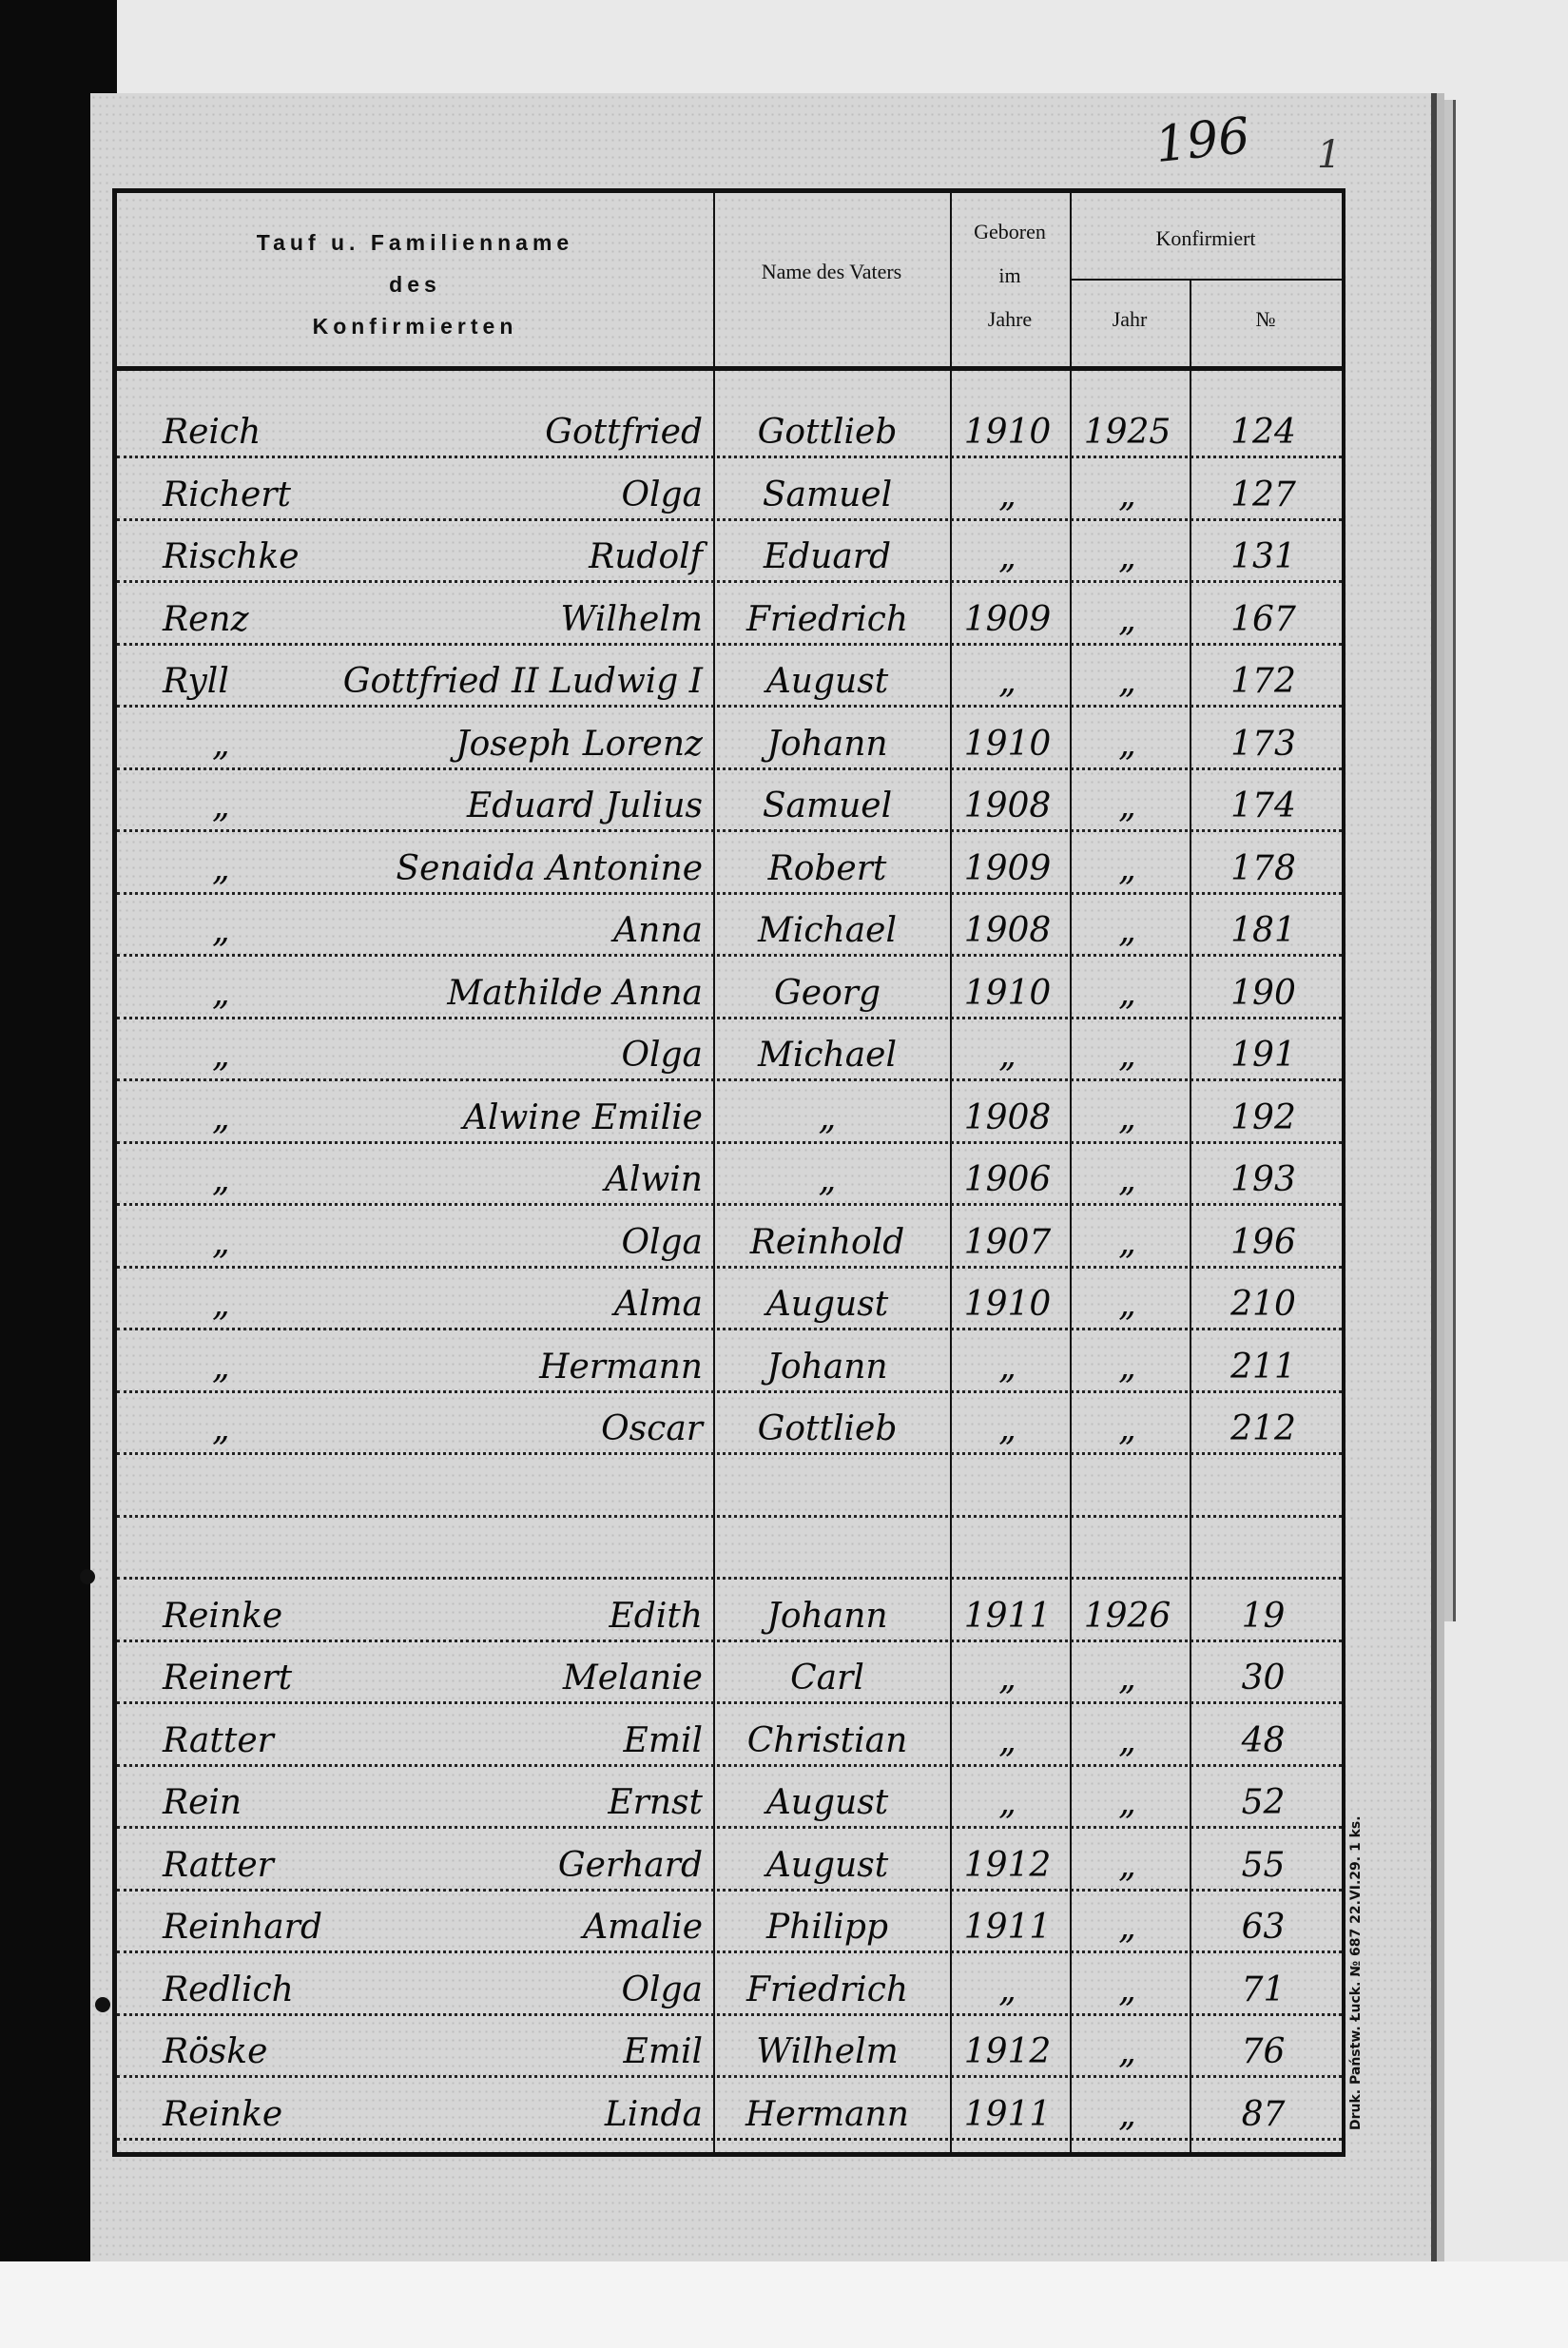 This screenshot has height=2348, width=1568. I want to click on table-row: „ Alma August 1910 „ 210, so click(729, 1299).